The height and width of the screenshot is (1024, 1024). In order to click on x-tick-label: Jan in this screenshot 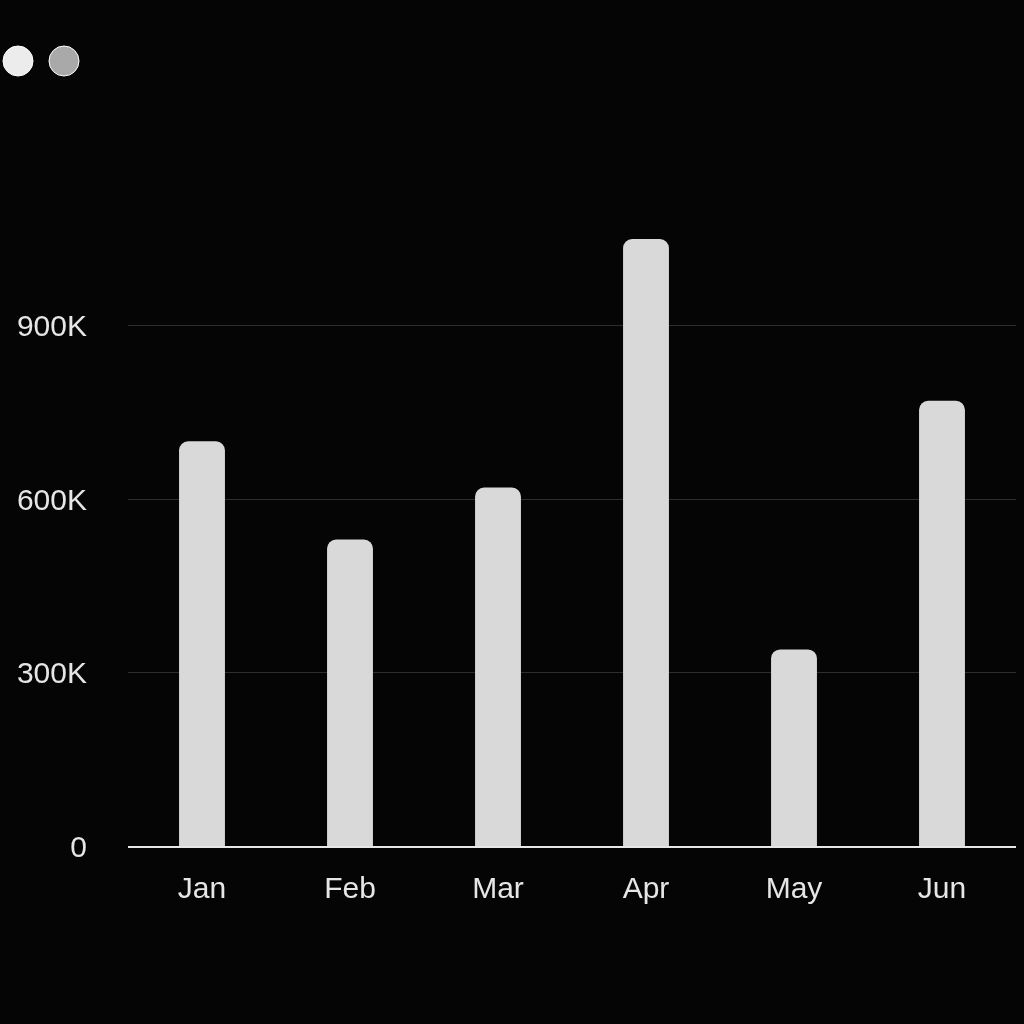, I will do `click(202, 887)`.